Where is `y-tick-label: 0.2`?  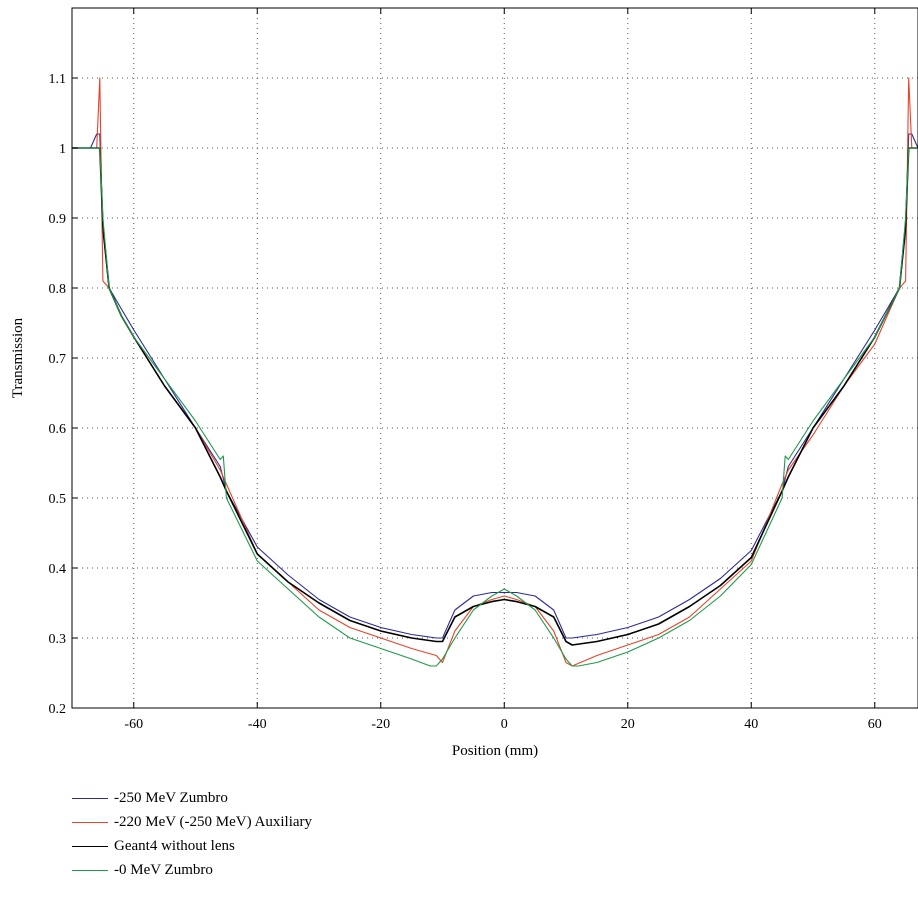 y-tick-label: 0.2 is located at coordinates (58, 709).